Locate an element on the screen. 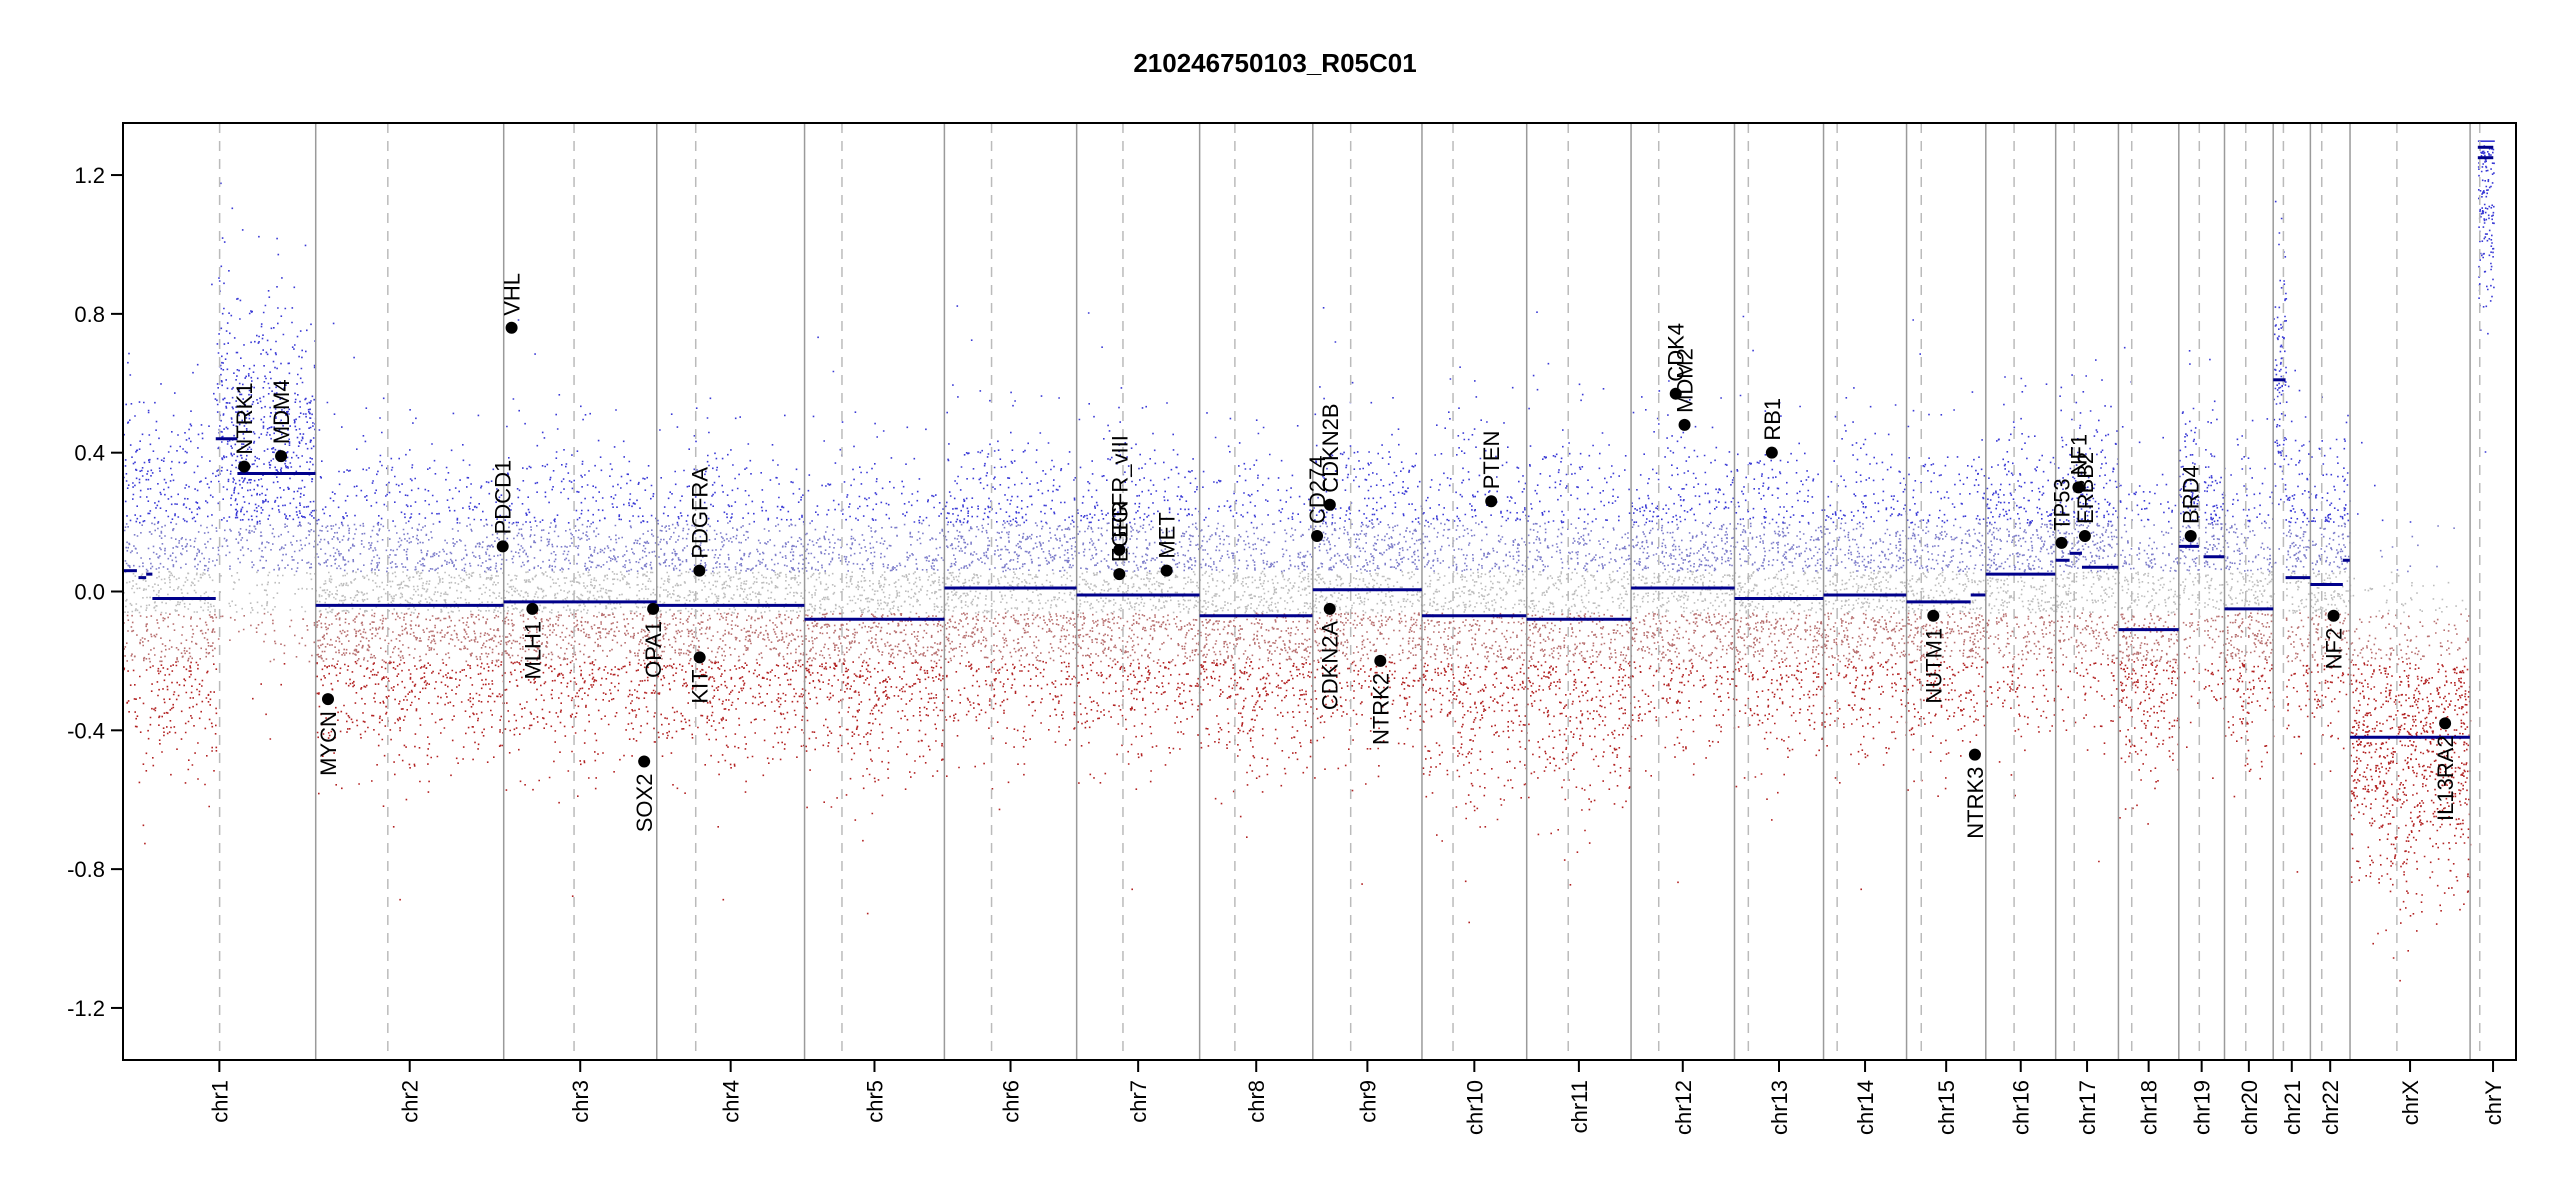 The height and width of the screenshot is (1200, 2550). gene-point-cd274 is located at coordinates (1317, 535).